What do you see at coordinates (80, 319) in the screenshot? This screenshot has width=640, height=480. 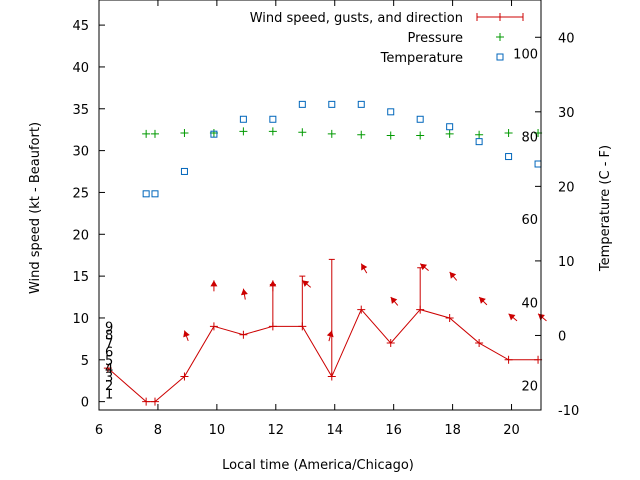 I see `y-tick-label: 10` at bounding box center [80, 319].